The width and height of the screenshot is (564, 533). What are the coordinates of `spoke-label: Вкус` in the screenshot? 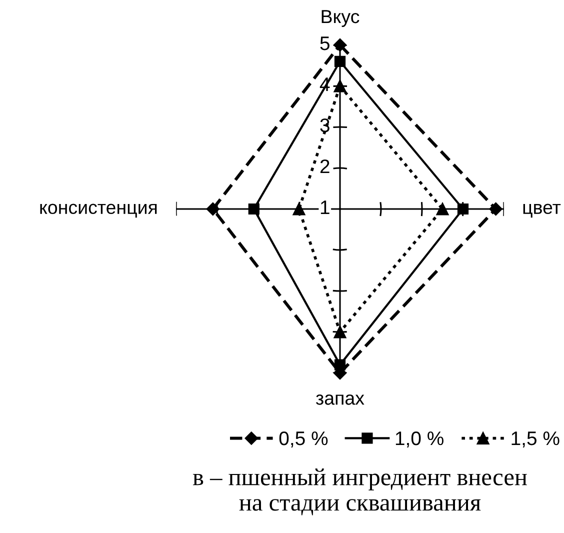 It's located at (341, 18).